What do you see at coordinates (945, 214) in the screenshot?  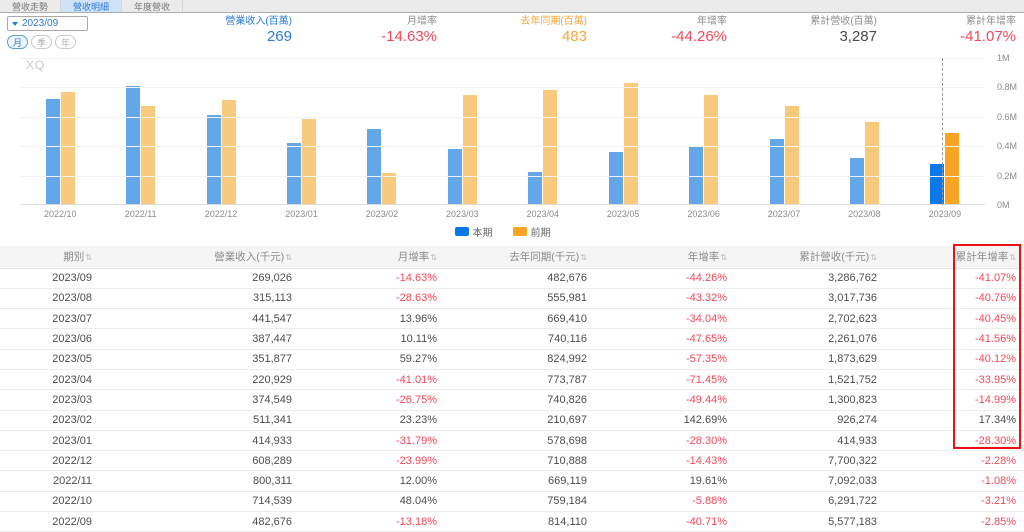 I see `x-axis-tick-label: 2023/09` at bounding box center [945, 214].